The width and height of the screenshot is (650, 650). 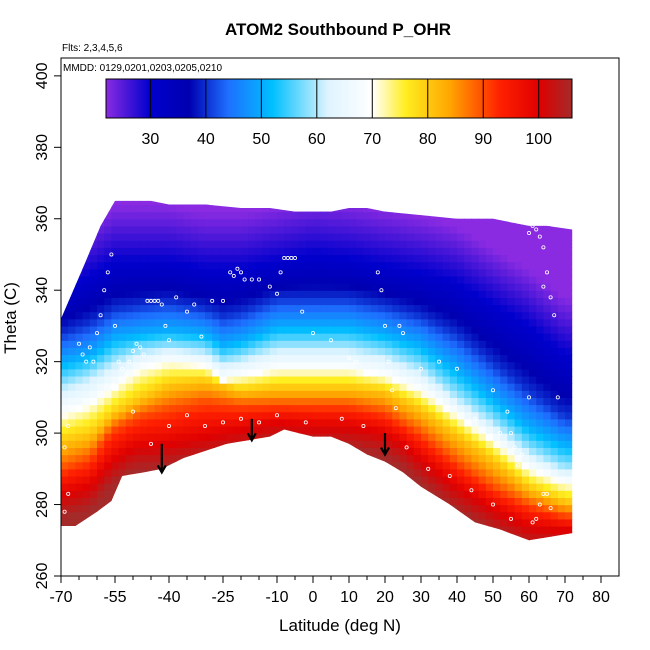 I want to click on colorbar-ticks: 30 40 50 60 70 80 90 100, so click(x=346, y=113).